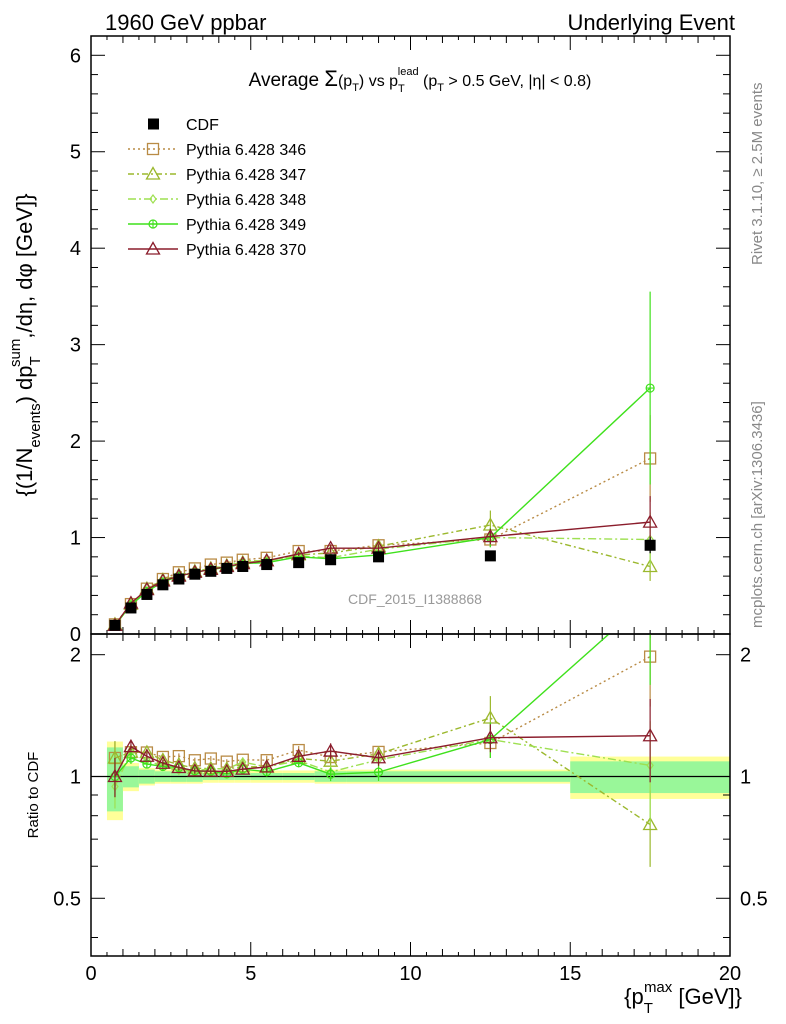  I want to click on legend-label-4: Pythia 6.428 370, so click(246, 250).